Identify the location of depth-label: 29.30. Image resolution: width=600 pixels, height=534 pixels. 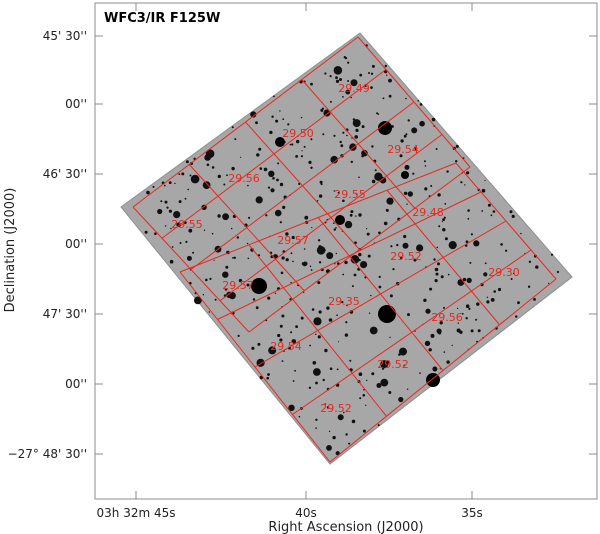
(504, 272).